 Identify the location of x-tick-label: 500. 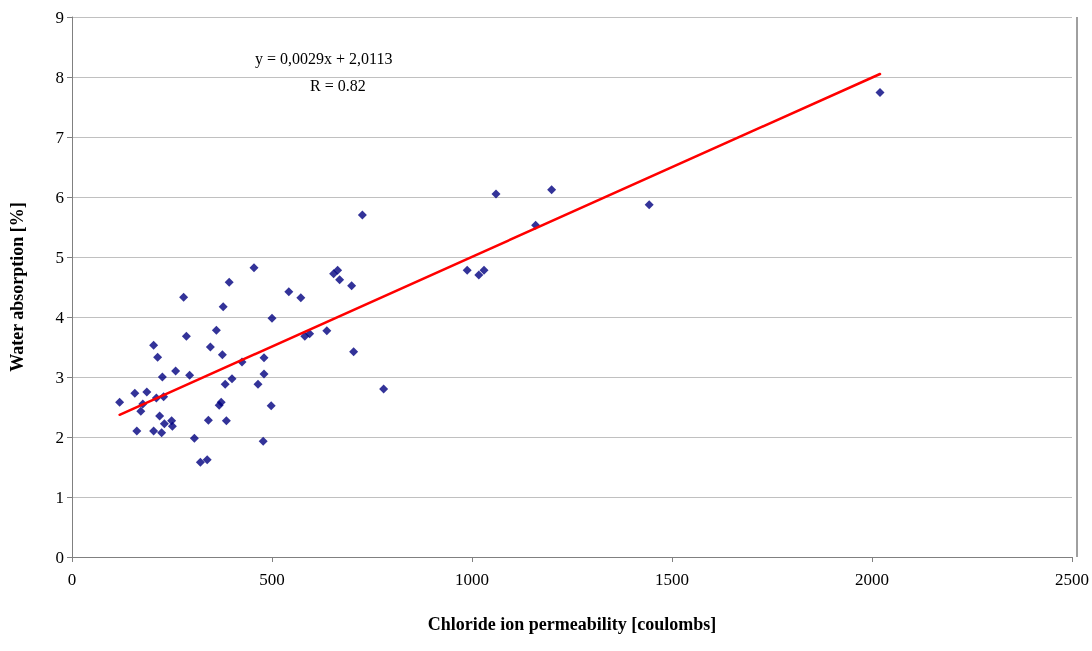
(272, 579).